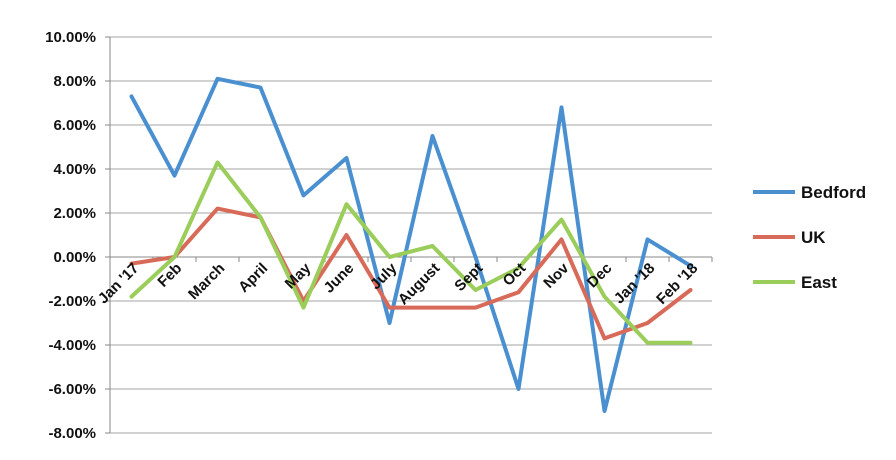 The height and width of the screenshot is (460, 896). I want to click on legend-label-bedford: Bedford, so click(833, 192).